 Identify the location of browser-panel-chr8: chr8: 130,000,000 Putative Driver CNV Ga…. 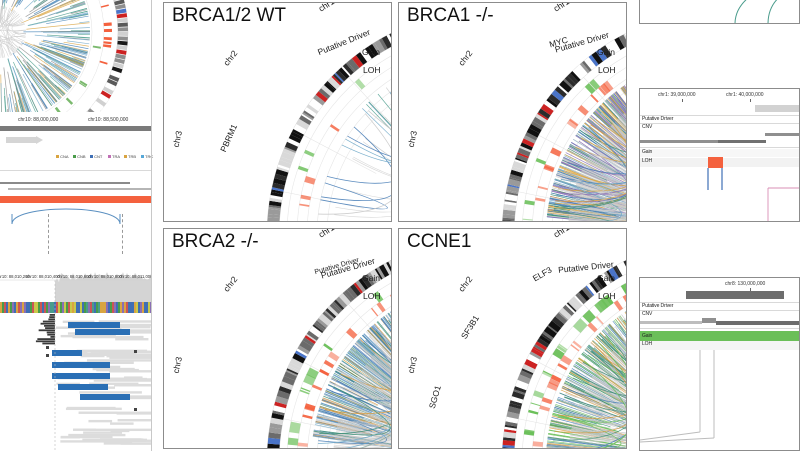
(719, 364).